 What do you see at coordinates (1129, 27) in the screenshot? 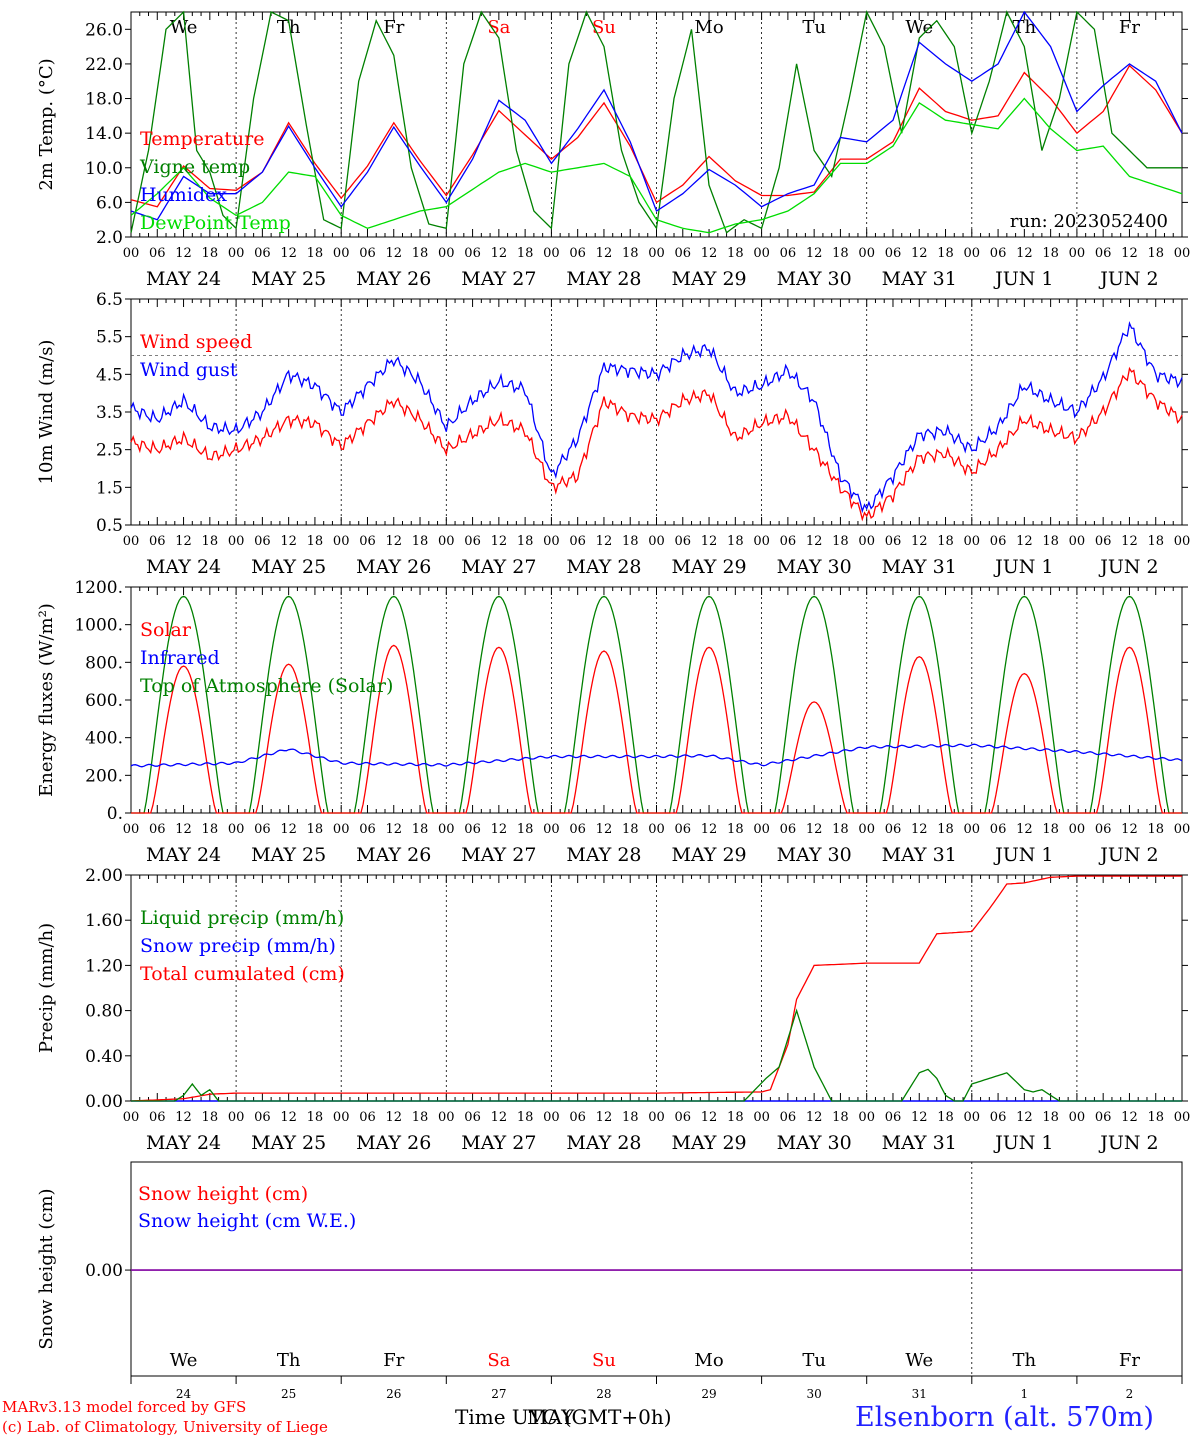
I see `day-name-label: Fr` at bounding box center [1129, 27].